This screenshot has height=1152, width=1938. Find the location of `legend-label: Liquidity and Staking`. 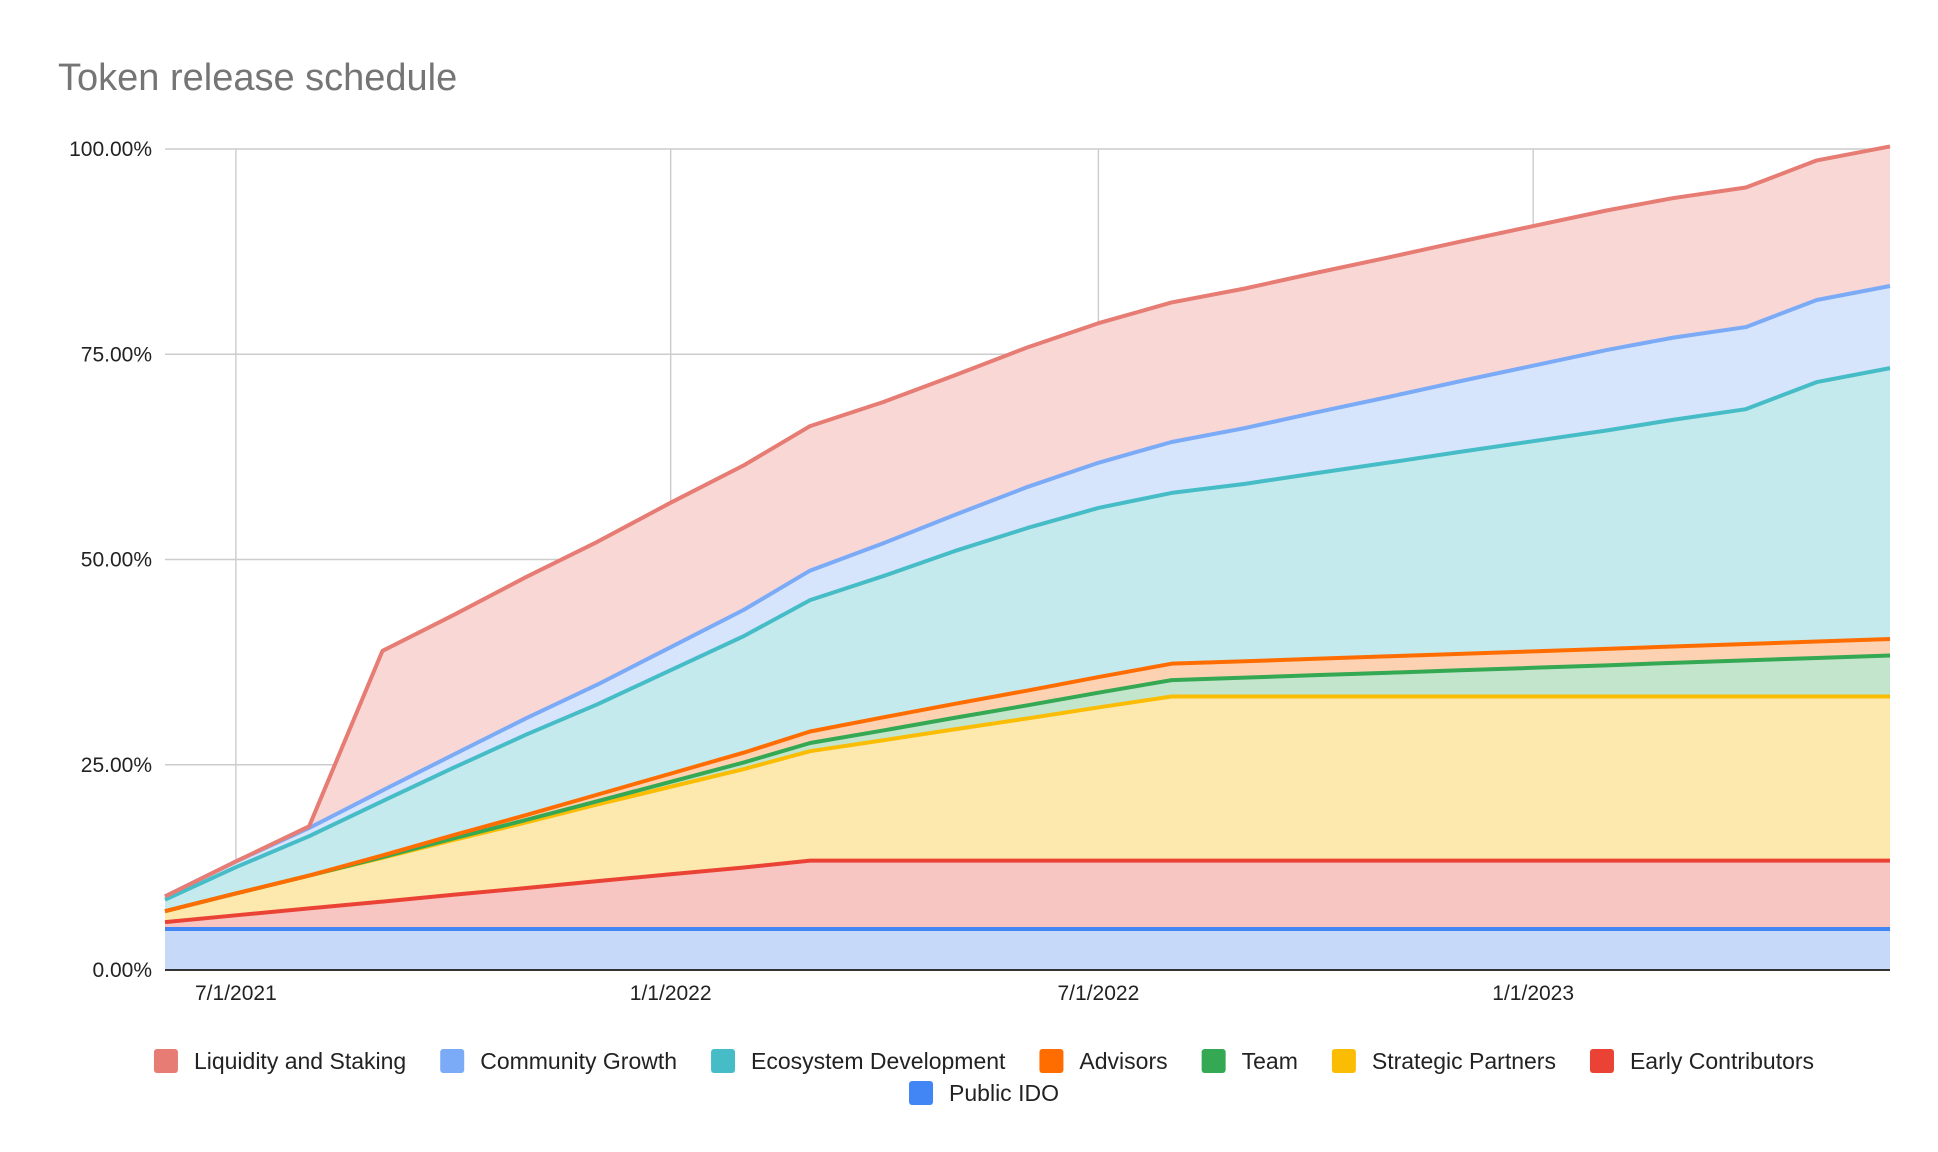

legend-label: Liquidity and Staking is located at coordinates (300, 1061).